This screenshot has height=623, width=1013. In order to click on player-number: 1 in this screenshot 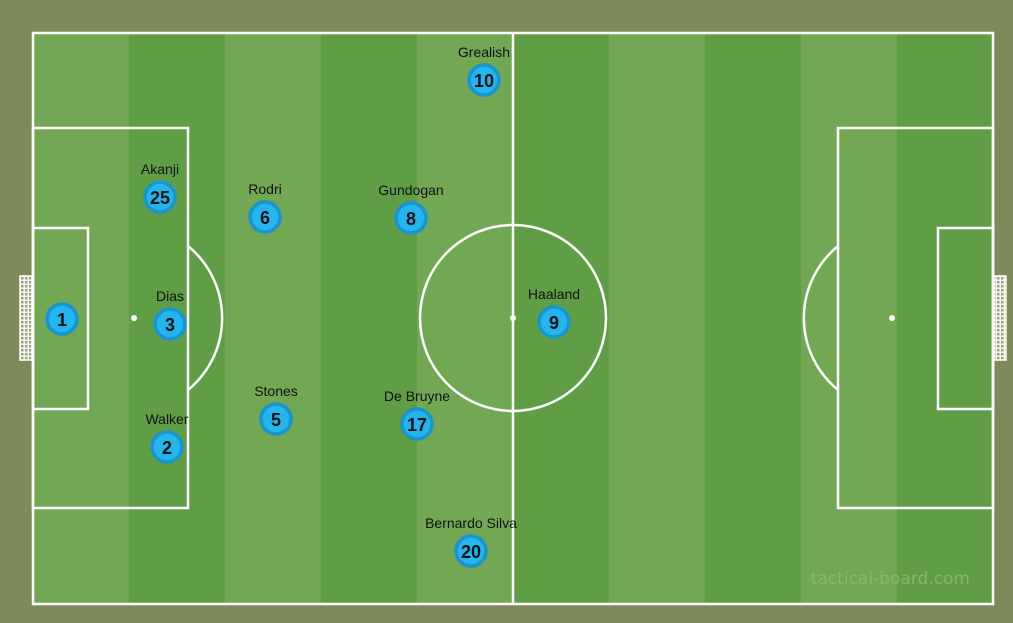, I will do `click(62, 320)`.